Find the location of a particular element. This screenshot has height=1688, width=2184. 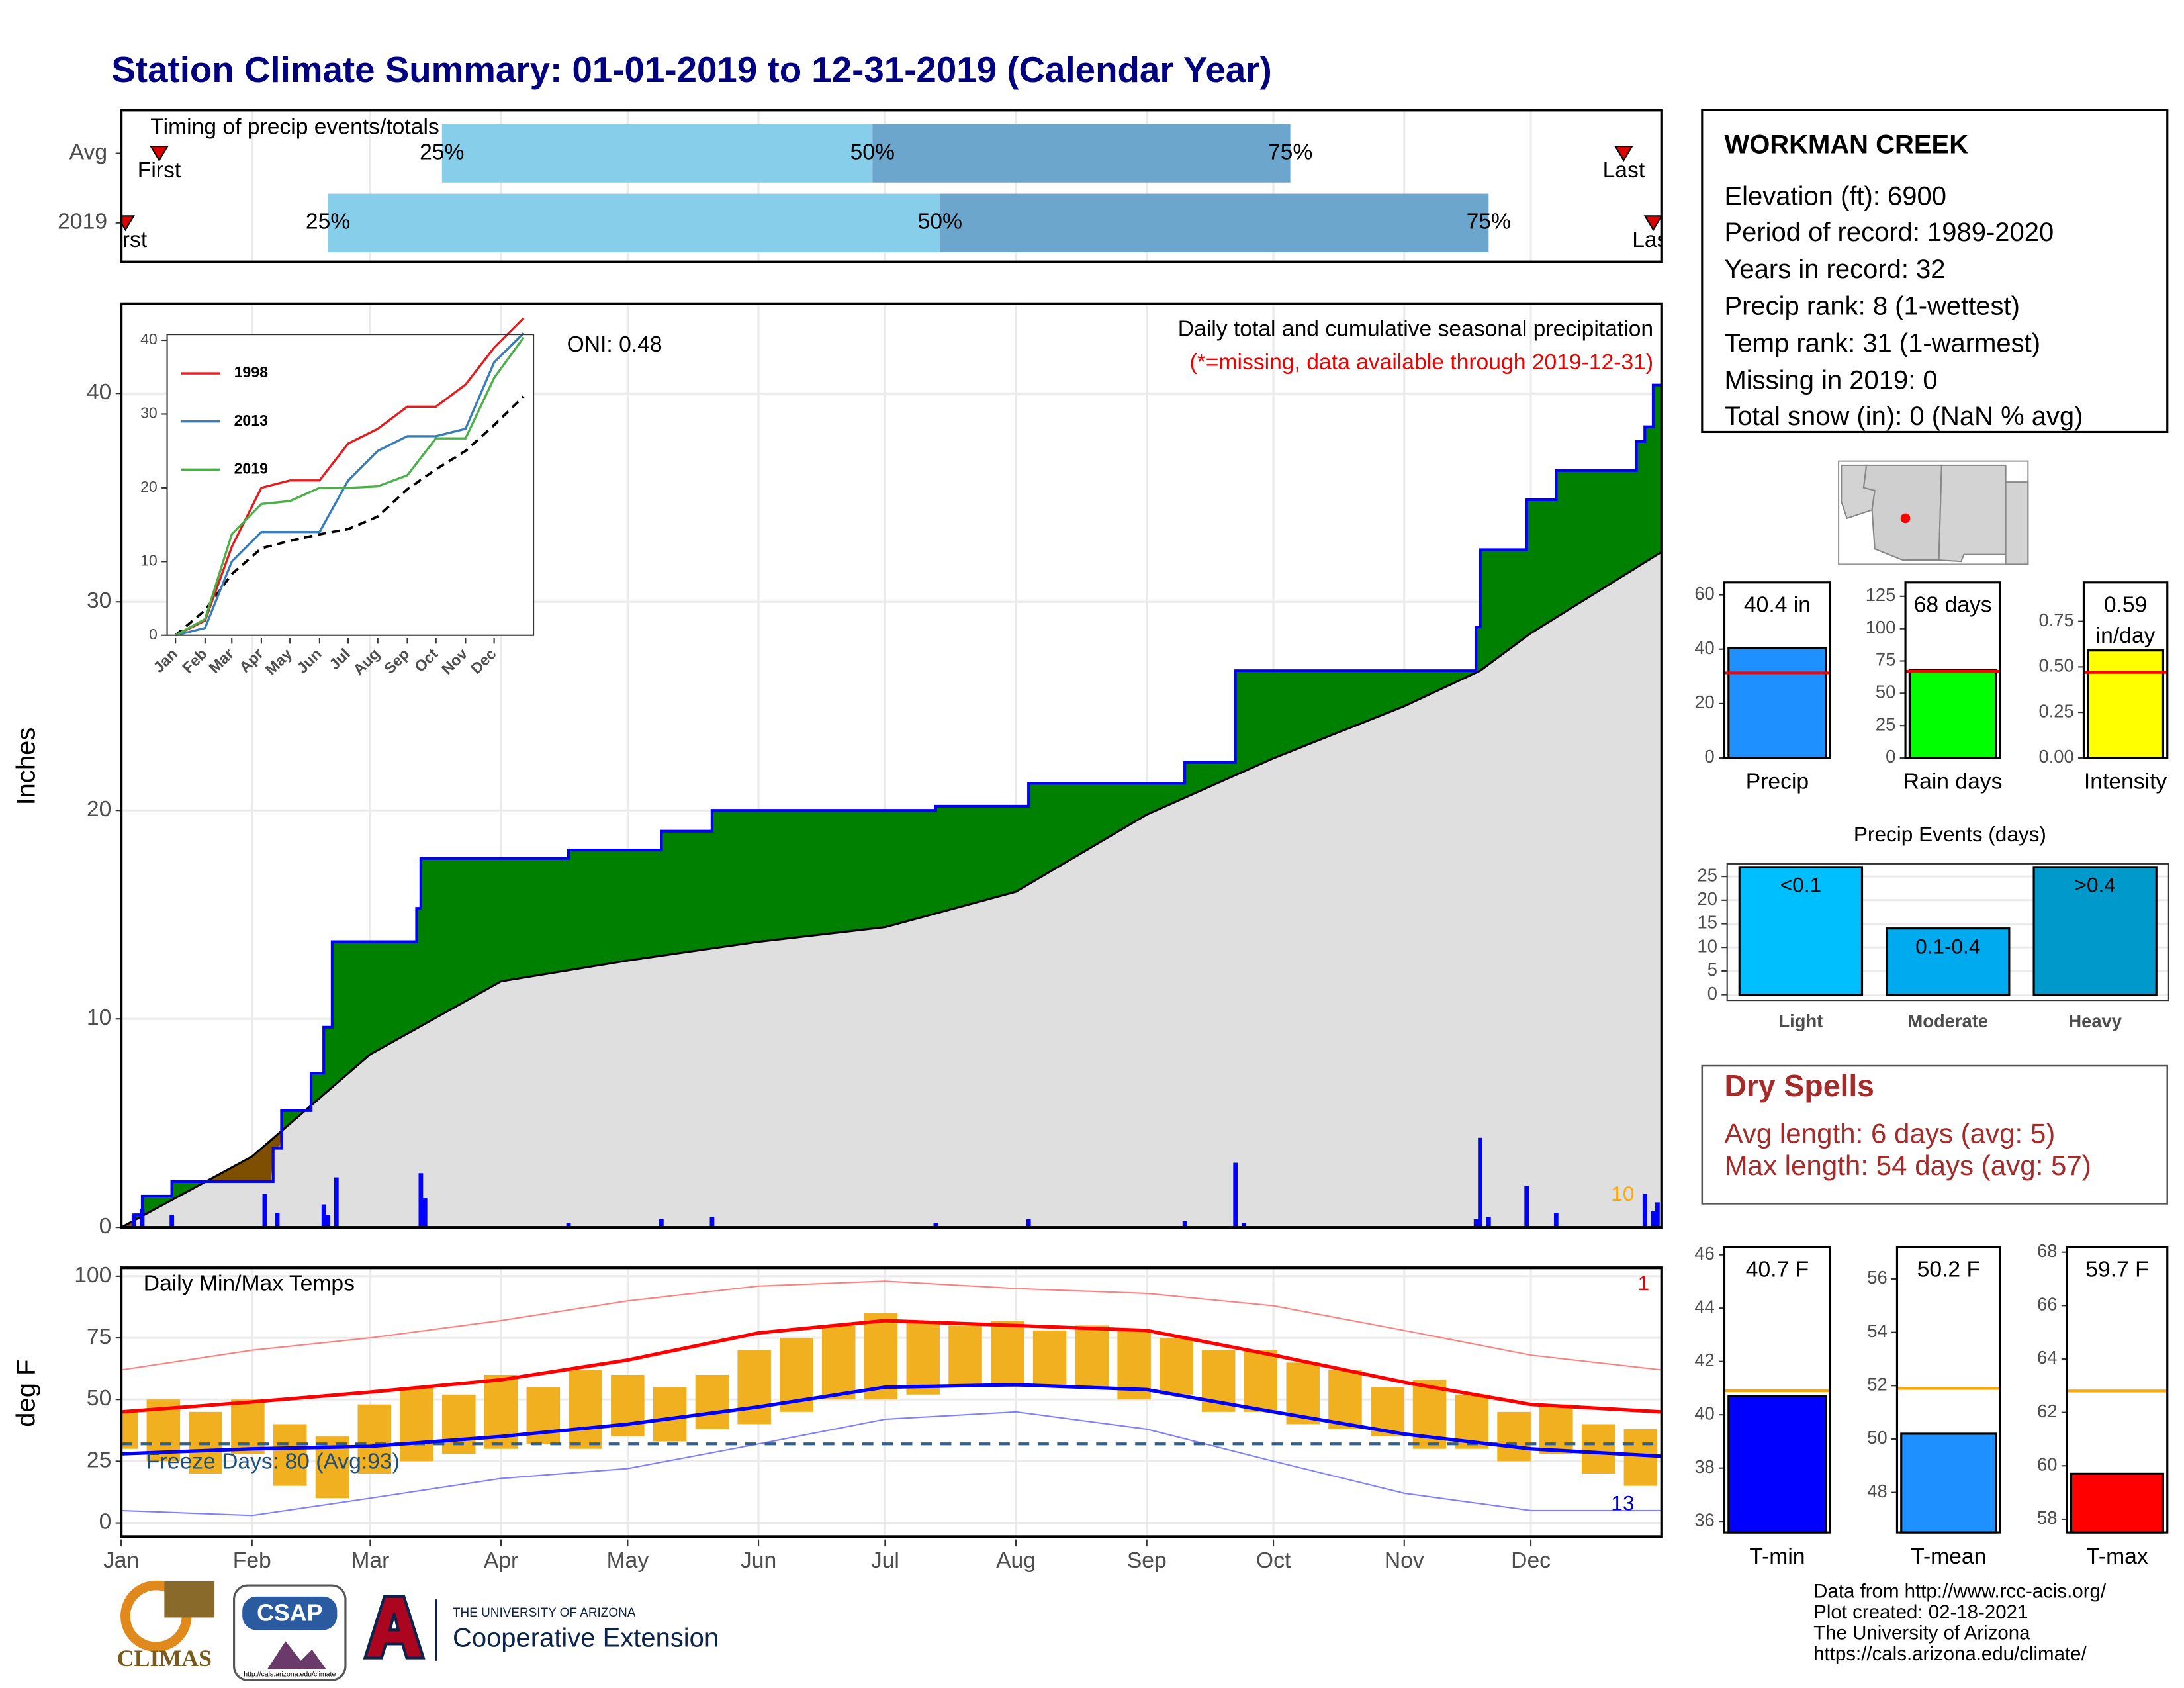

plot-area: 25% 50% 75% First Last 25% 50% 75% First Last is located at coordinates (892, 186).